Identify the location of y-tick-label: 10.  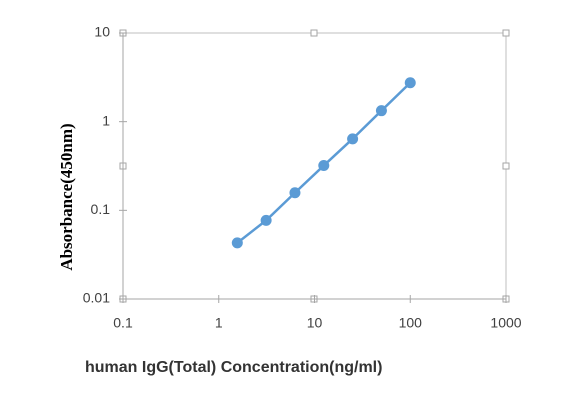
(102, 32).